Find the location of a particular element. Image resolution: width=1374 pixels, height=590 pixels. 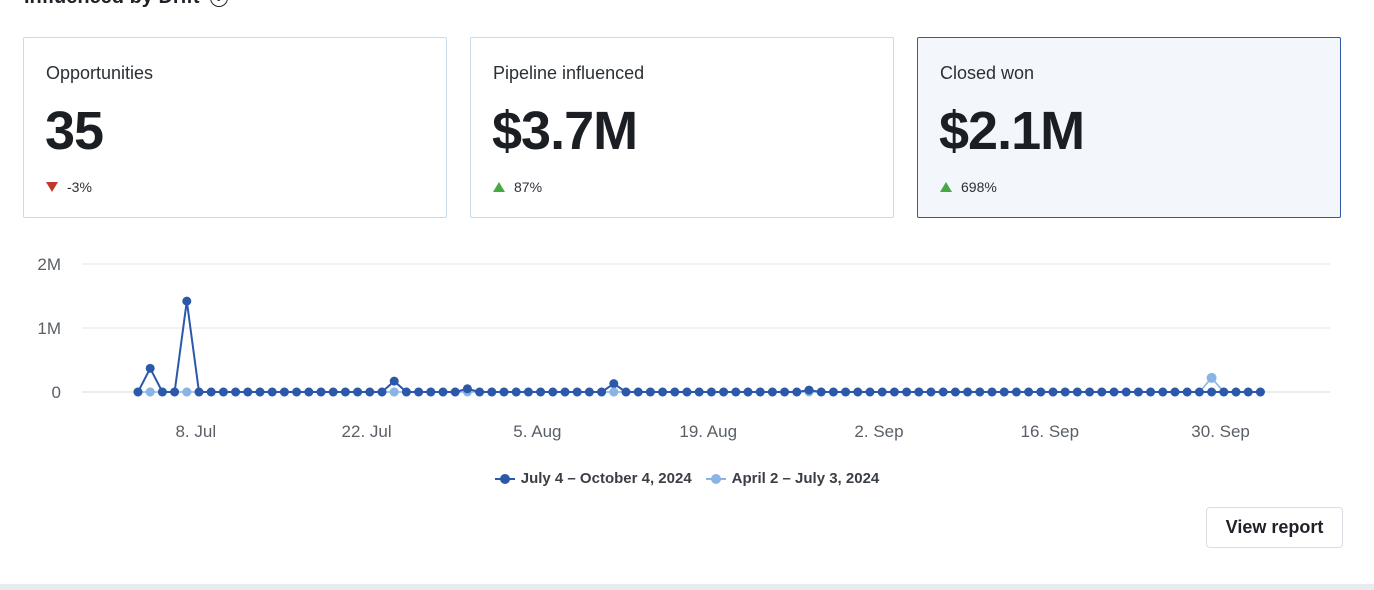

x-tick-label: 19. Aug is located at coordinates (708, 431).